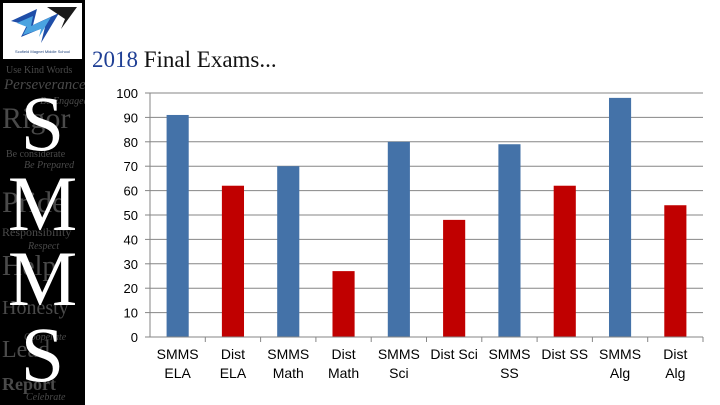 This screenshot has height=405, width=720. What do you see at coordinates (45, 337) in the screenshot?
I see `watermark-word: Cooperate` at bounding box center [45, 337].